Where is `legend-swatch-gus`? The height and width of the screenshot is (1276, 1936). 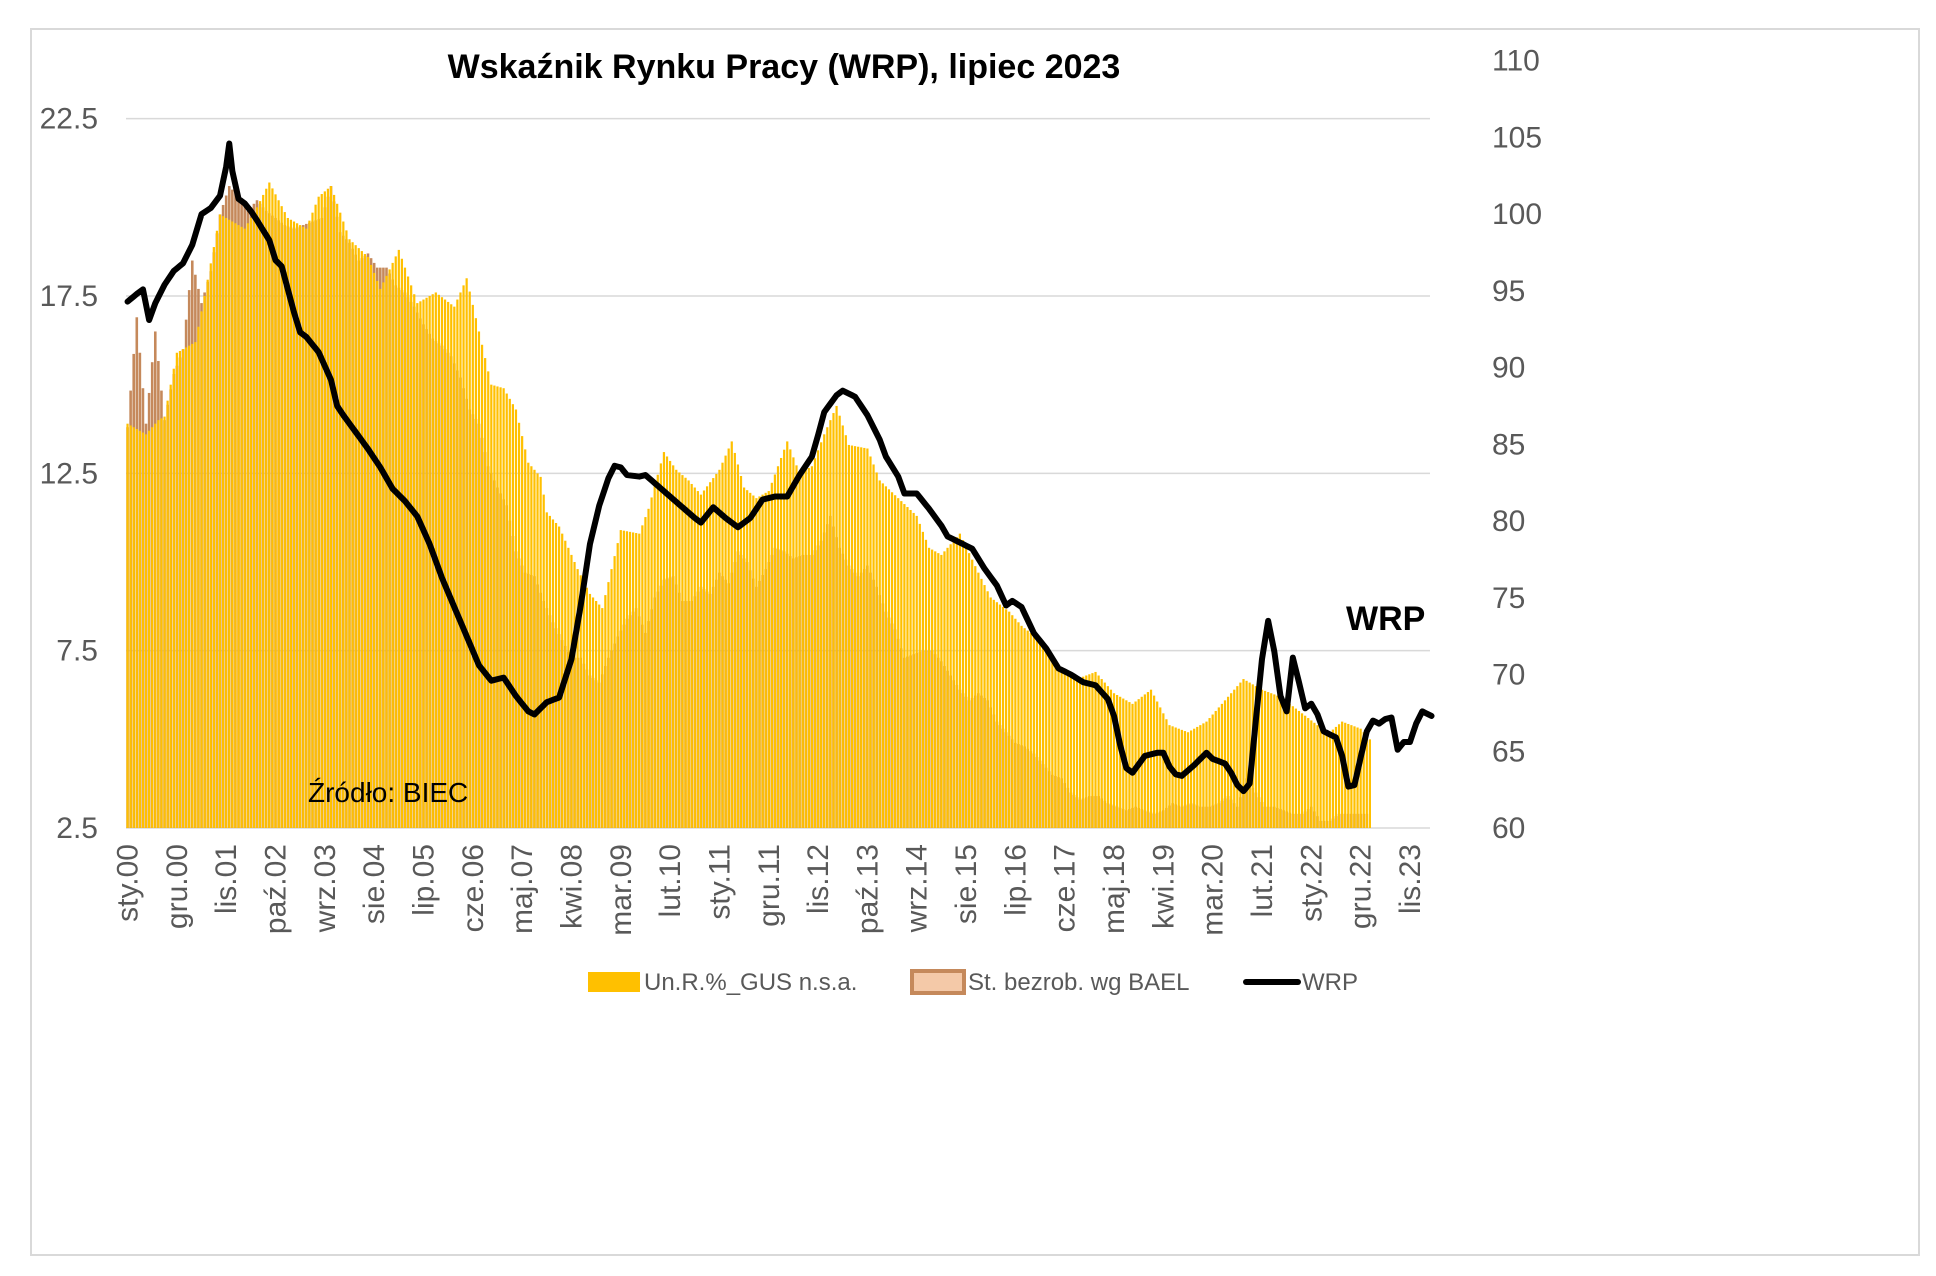
legend-swatch-gus is located at coordinates (614, 982).